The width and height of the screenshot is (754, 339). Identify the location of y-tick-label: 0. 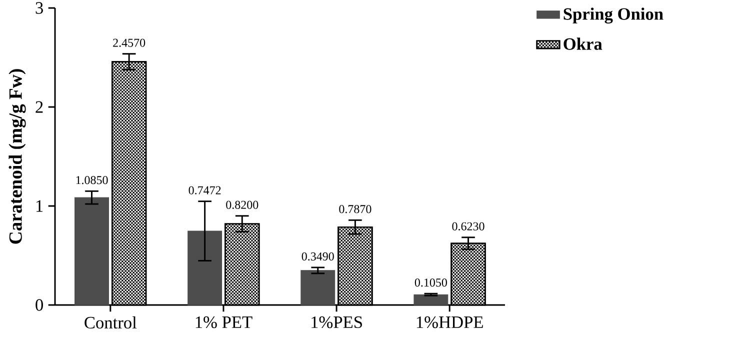
(39, 305).